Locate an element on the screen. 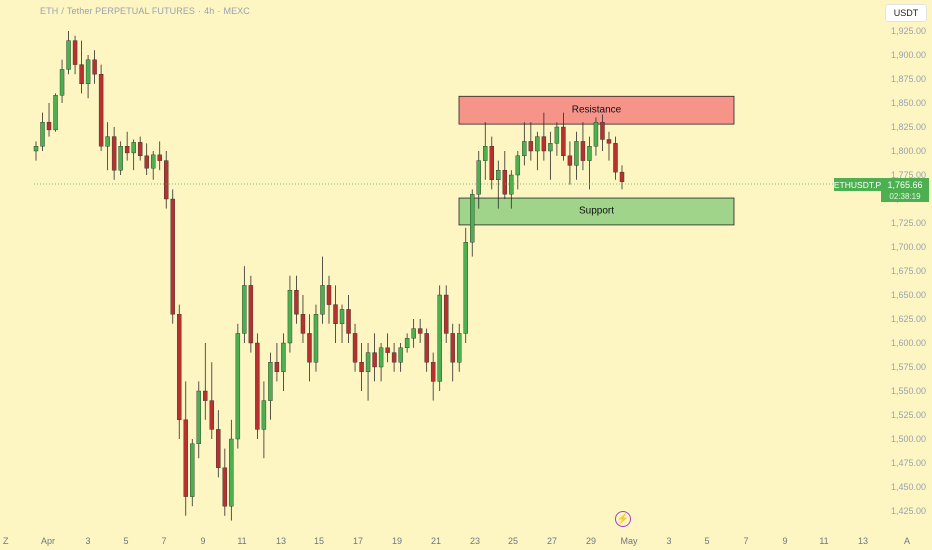  tradingview-logo: Z is located at coordinates (6, 541).